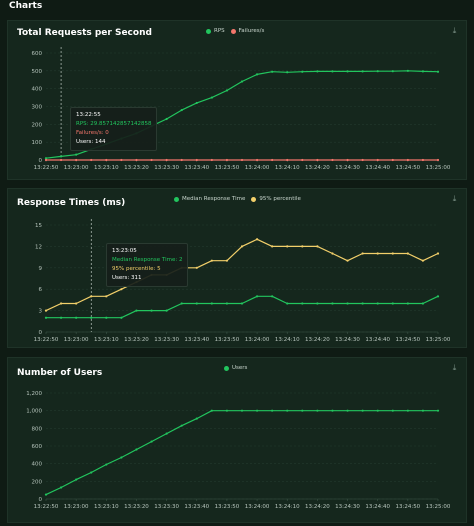 Image resolution: width=474 pixels, height=526 pixels. What do you see at coordinates (37, 143) in the screenshot?
I see `y-tick-label: 100` at bounding box center [37, 143].